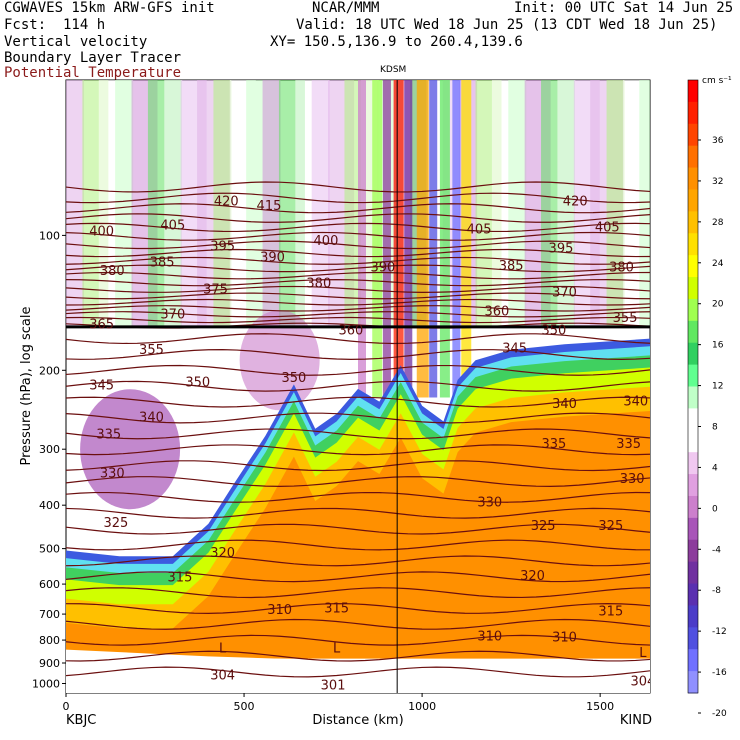 Image resolution: width=740 pixels, height=740 pixels. I want to click on x-axis-label: Distance (km), so click(357, 720).